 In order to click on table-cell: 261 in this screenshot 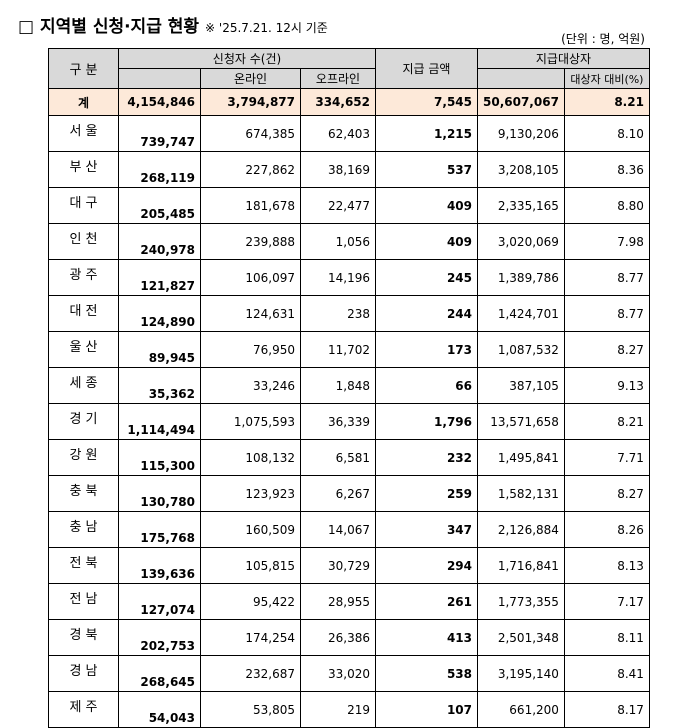, I will do `click(426, 601)`.